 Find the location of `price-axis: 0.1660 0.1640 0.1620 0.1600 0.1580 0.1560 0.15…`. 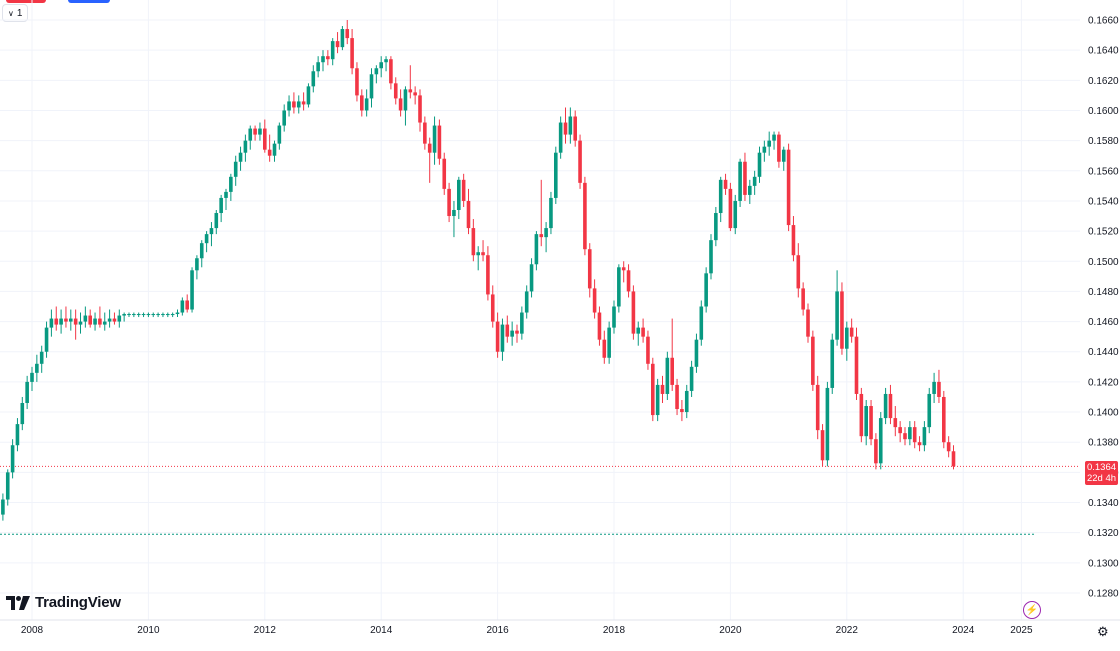

price-axis: 0.1660 0.1640 0.1620 0.1600 0.1580 0.1560 0.15… is located at coordinates (1103, 308).